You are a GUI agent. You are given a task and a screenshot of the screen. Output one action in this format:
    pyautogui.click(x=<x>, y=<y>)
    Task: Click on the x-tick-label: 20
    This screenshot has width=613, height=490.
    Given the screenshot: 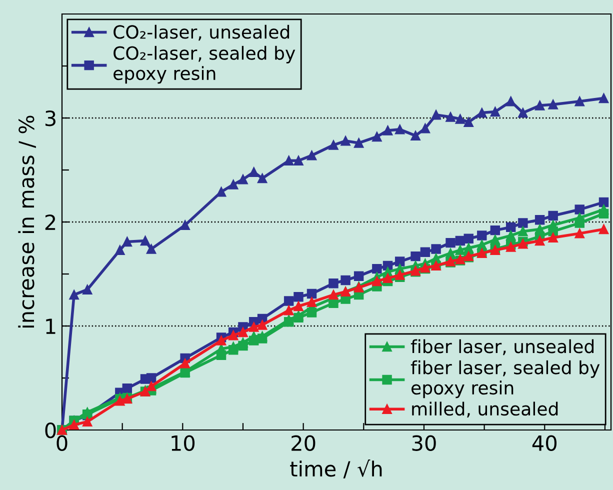 What is the action you would take?
    pyautogui.click(x=304, y=443)
    